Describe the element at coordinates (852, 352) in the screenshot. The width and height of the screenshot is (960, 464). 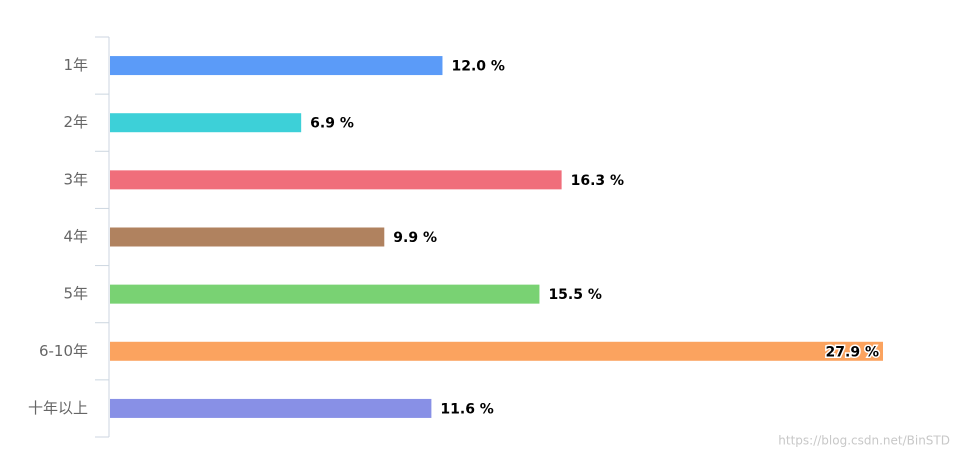
I see `value-label: 27.9 %` at that location.